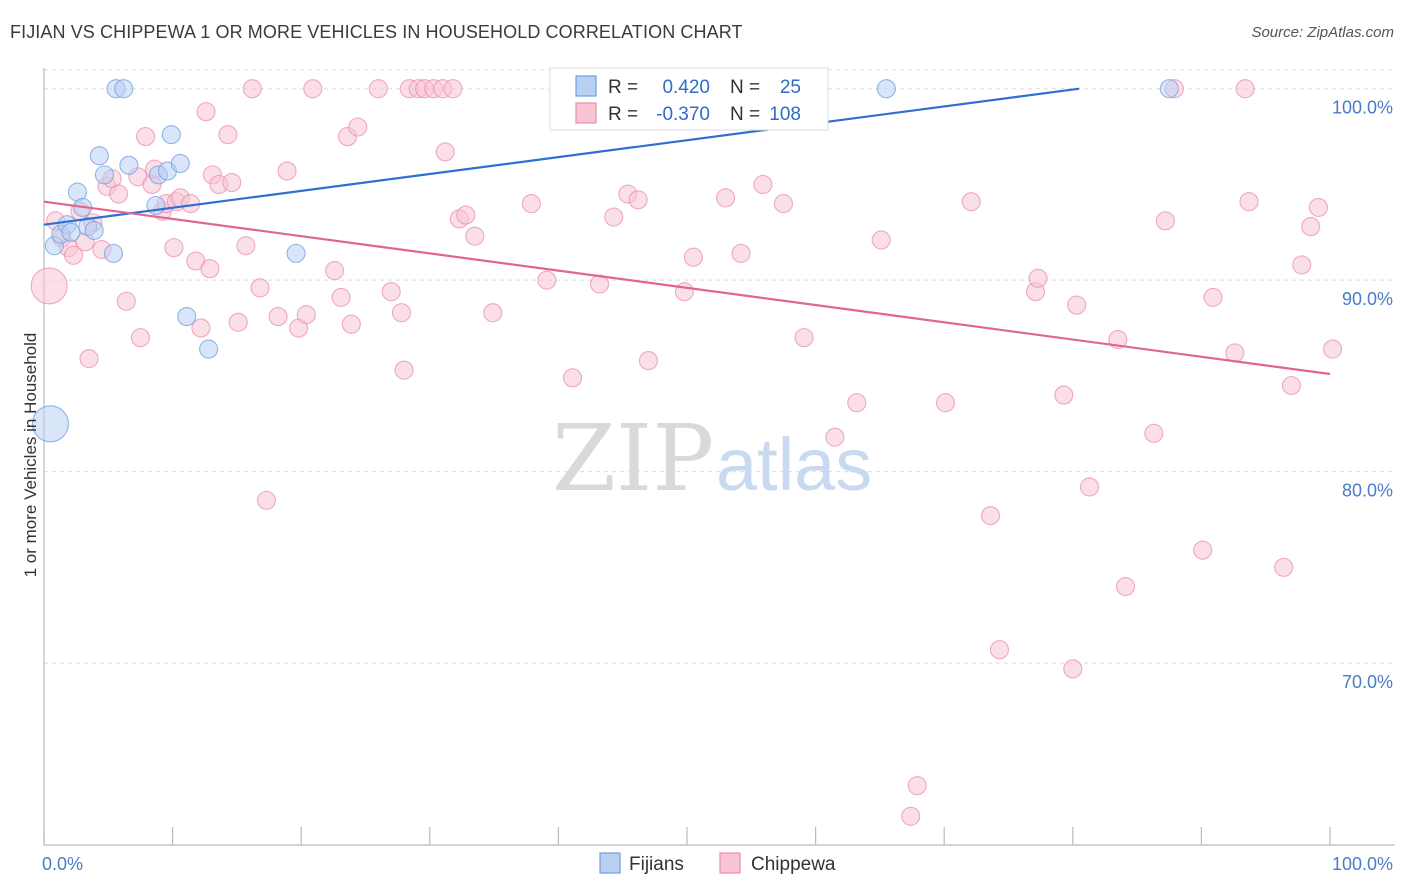  Describe the element at coordinates (717, 864) in the screenshot. I see `x-tick-labels: 0.0% 100.0%` at that location.